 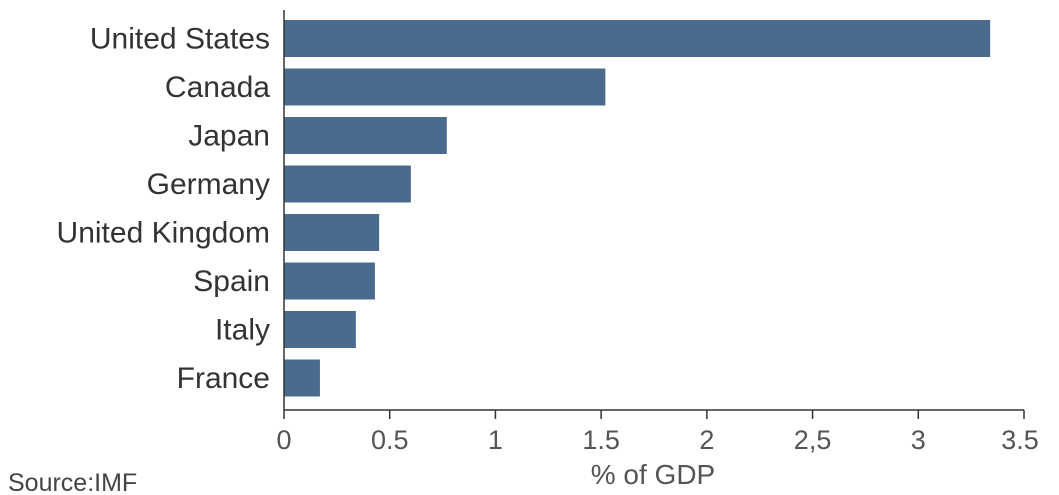 What do you see at coordinates (180, 39) in the screenshot?
I see `category-label: United States` at bounding box center [180, 39].